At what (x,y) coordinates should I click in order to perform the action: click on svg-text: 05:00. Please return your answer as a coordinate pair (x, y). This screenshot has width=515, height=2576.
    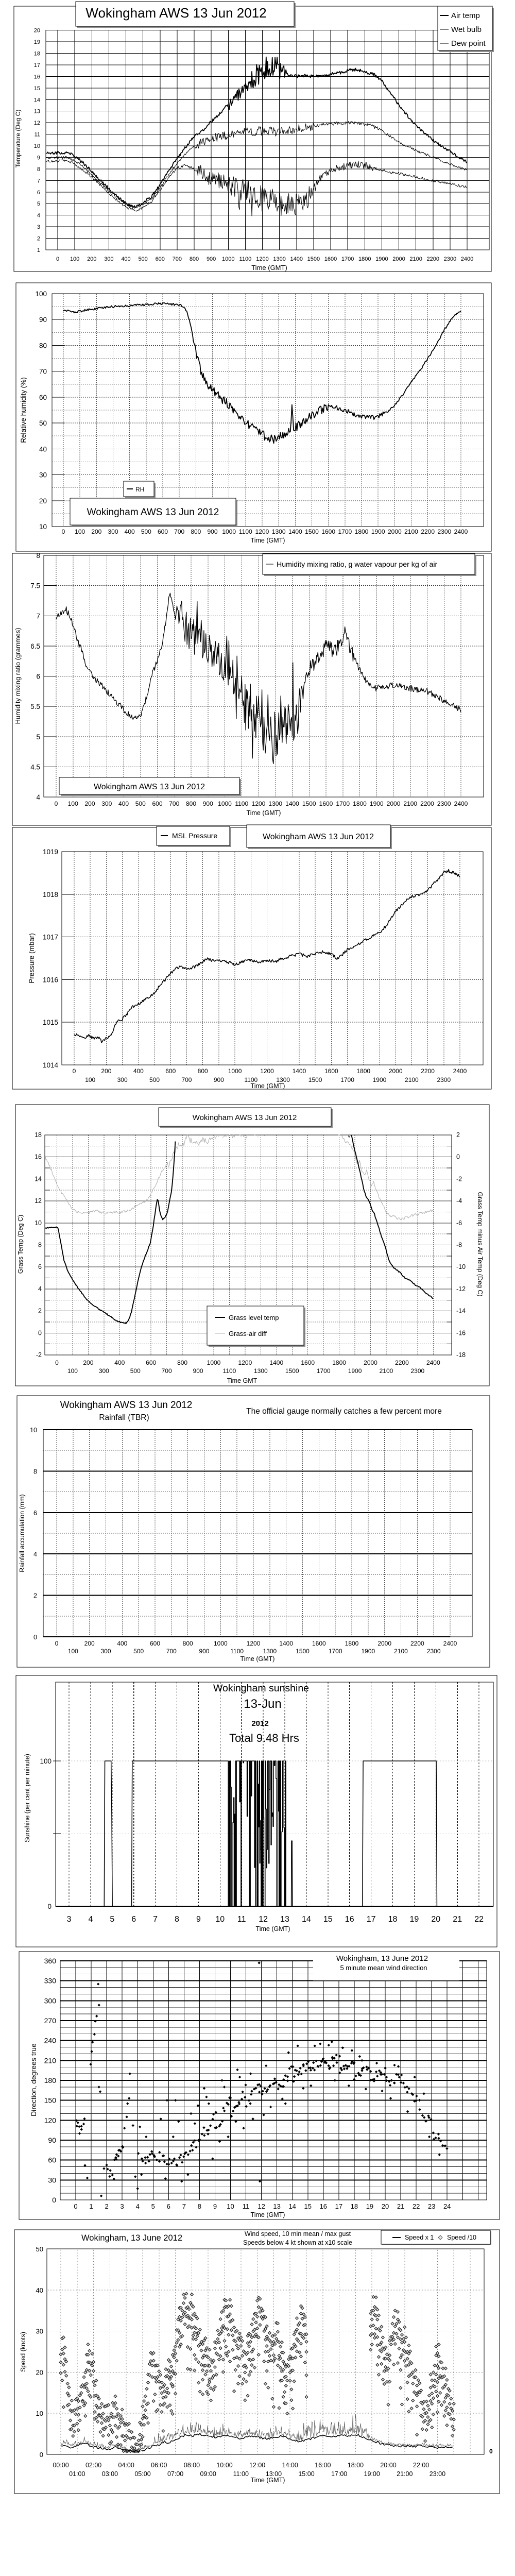
    Looking at the image, I should click on (142, 2474).